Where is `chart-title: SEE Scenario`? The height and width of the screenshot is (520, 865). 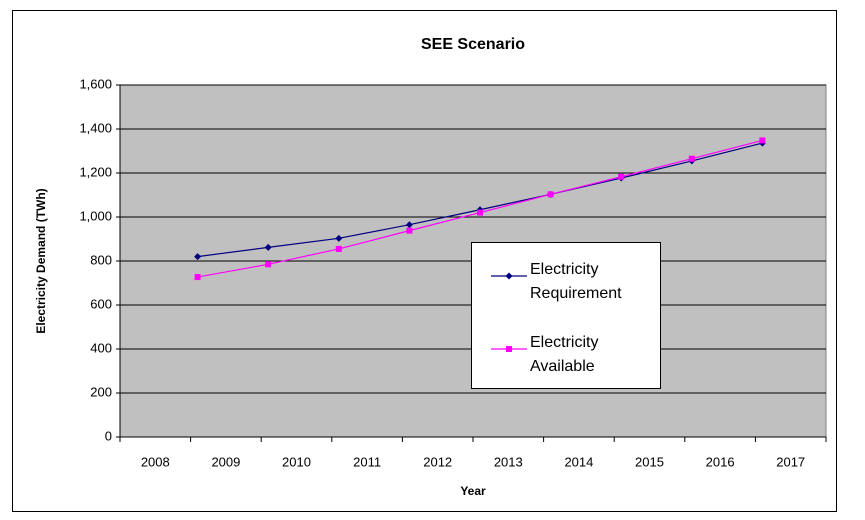
chart-title: SEE Scenario is located at coordinates (473, 44).